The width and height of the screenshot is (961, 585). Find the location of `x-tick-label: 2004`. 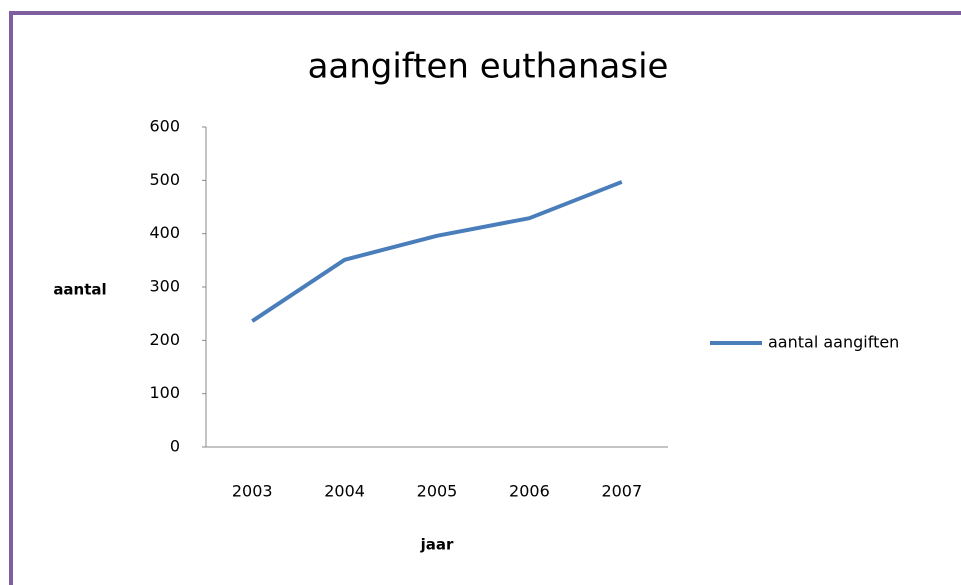

x-tick-label: 2004 is located at coordinates (344, 491).